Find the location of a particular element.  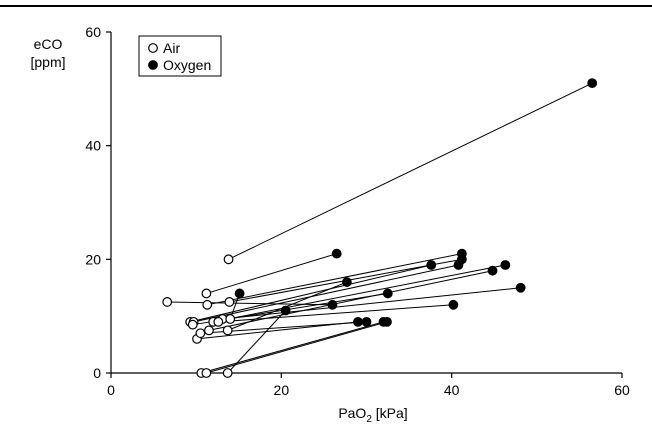

top-rule is located at coordinates (326, 6).